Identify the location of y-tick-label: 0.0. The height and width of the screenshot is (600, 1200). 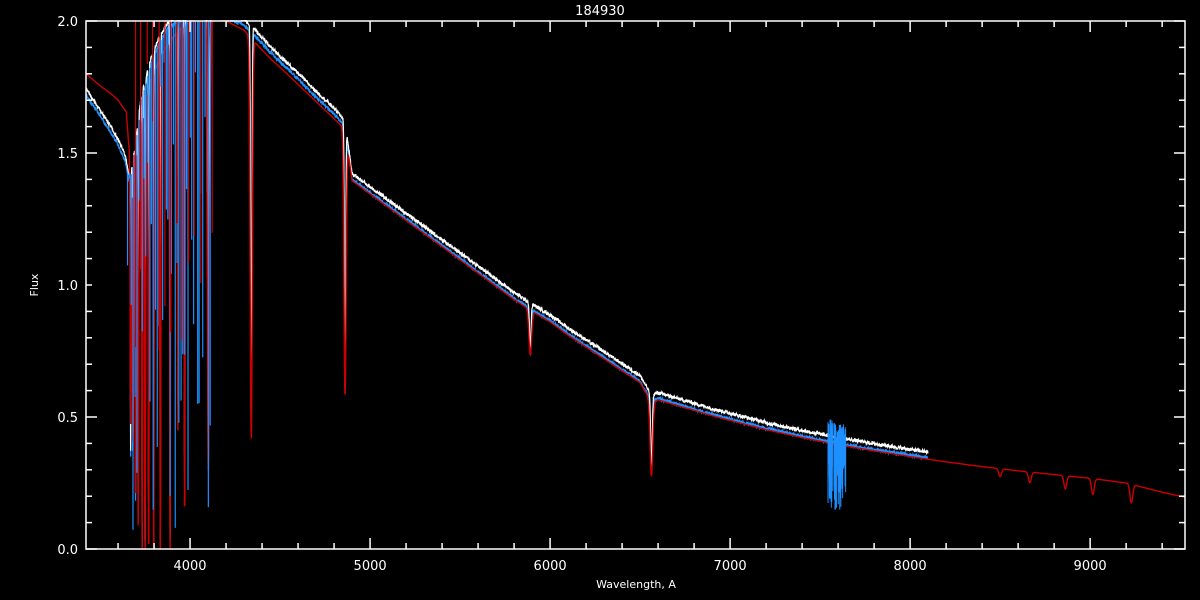
(67, 550).